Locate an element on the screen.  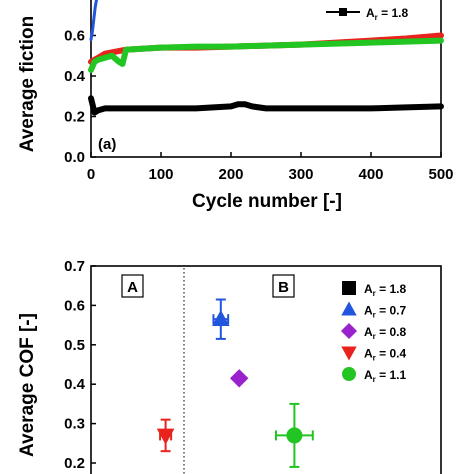
a-y-ticks: 0.0 0.2 0.4 0.6 0.8 is located at coordinates (80, 83).